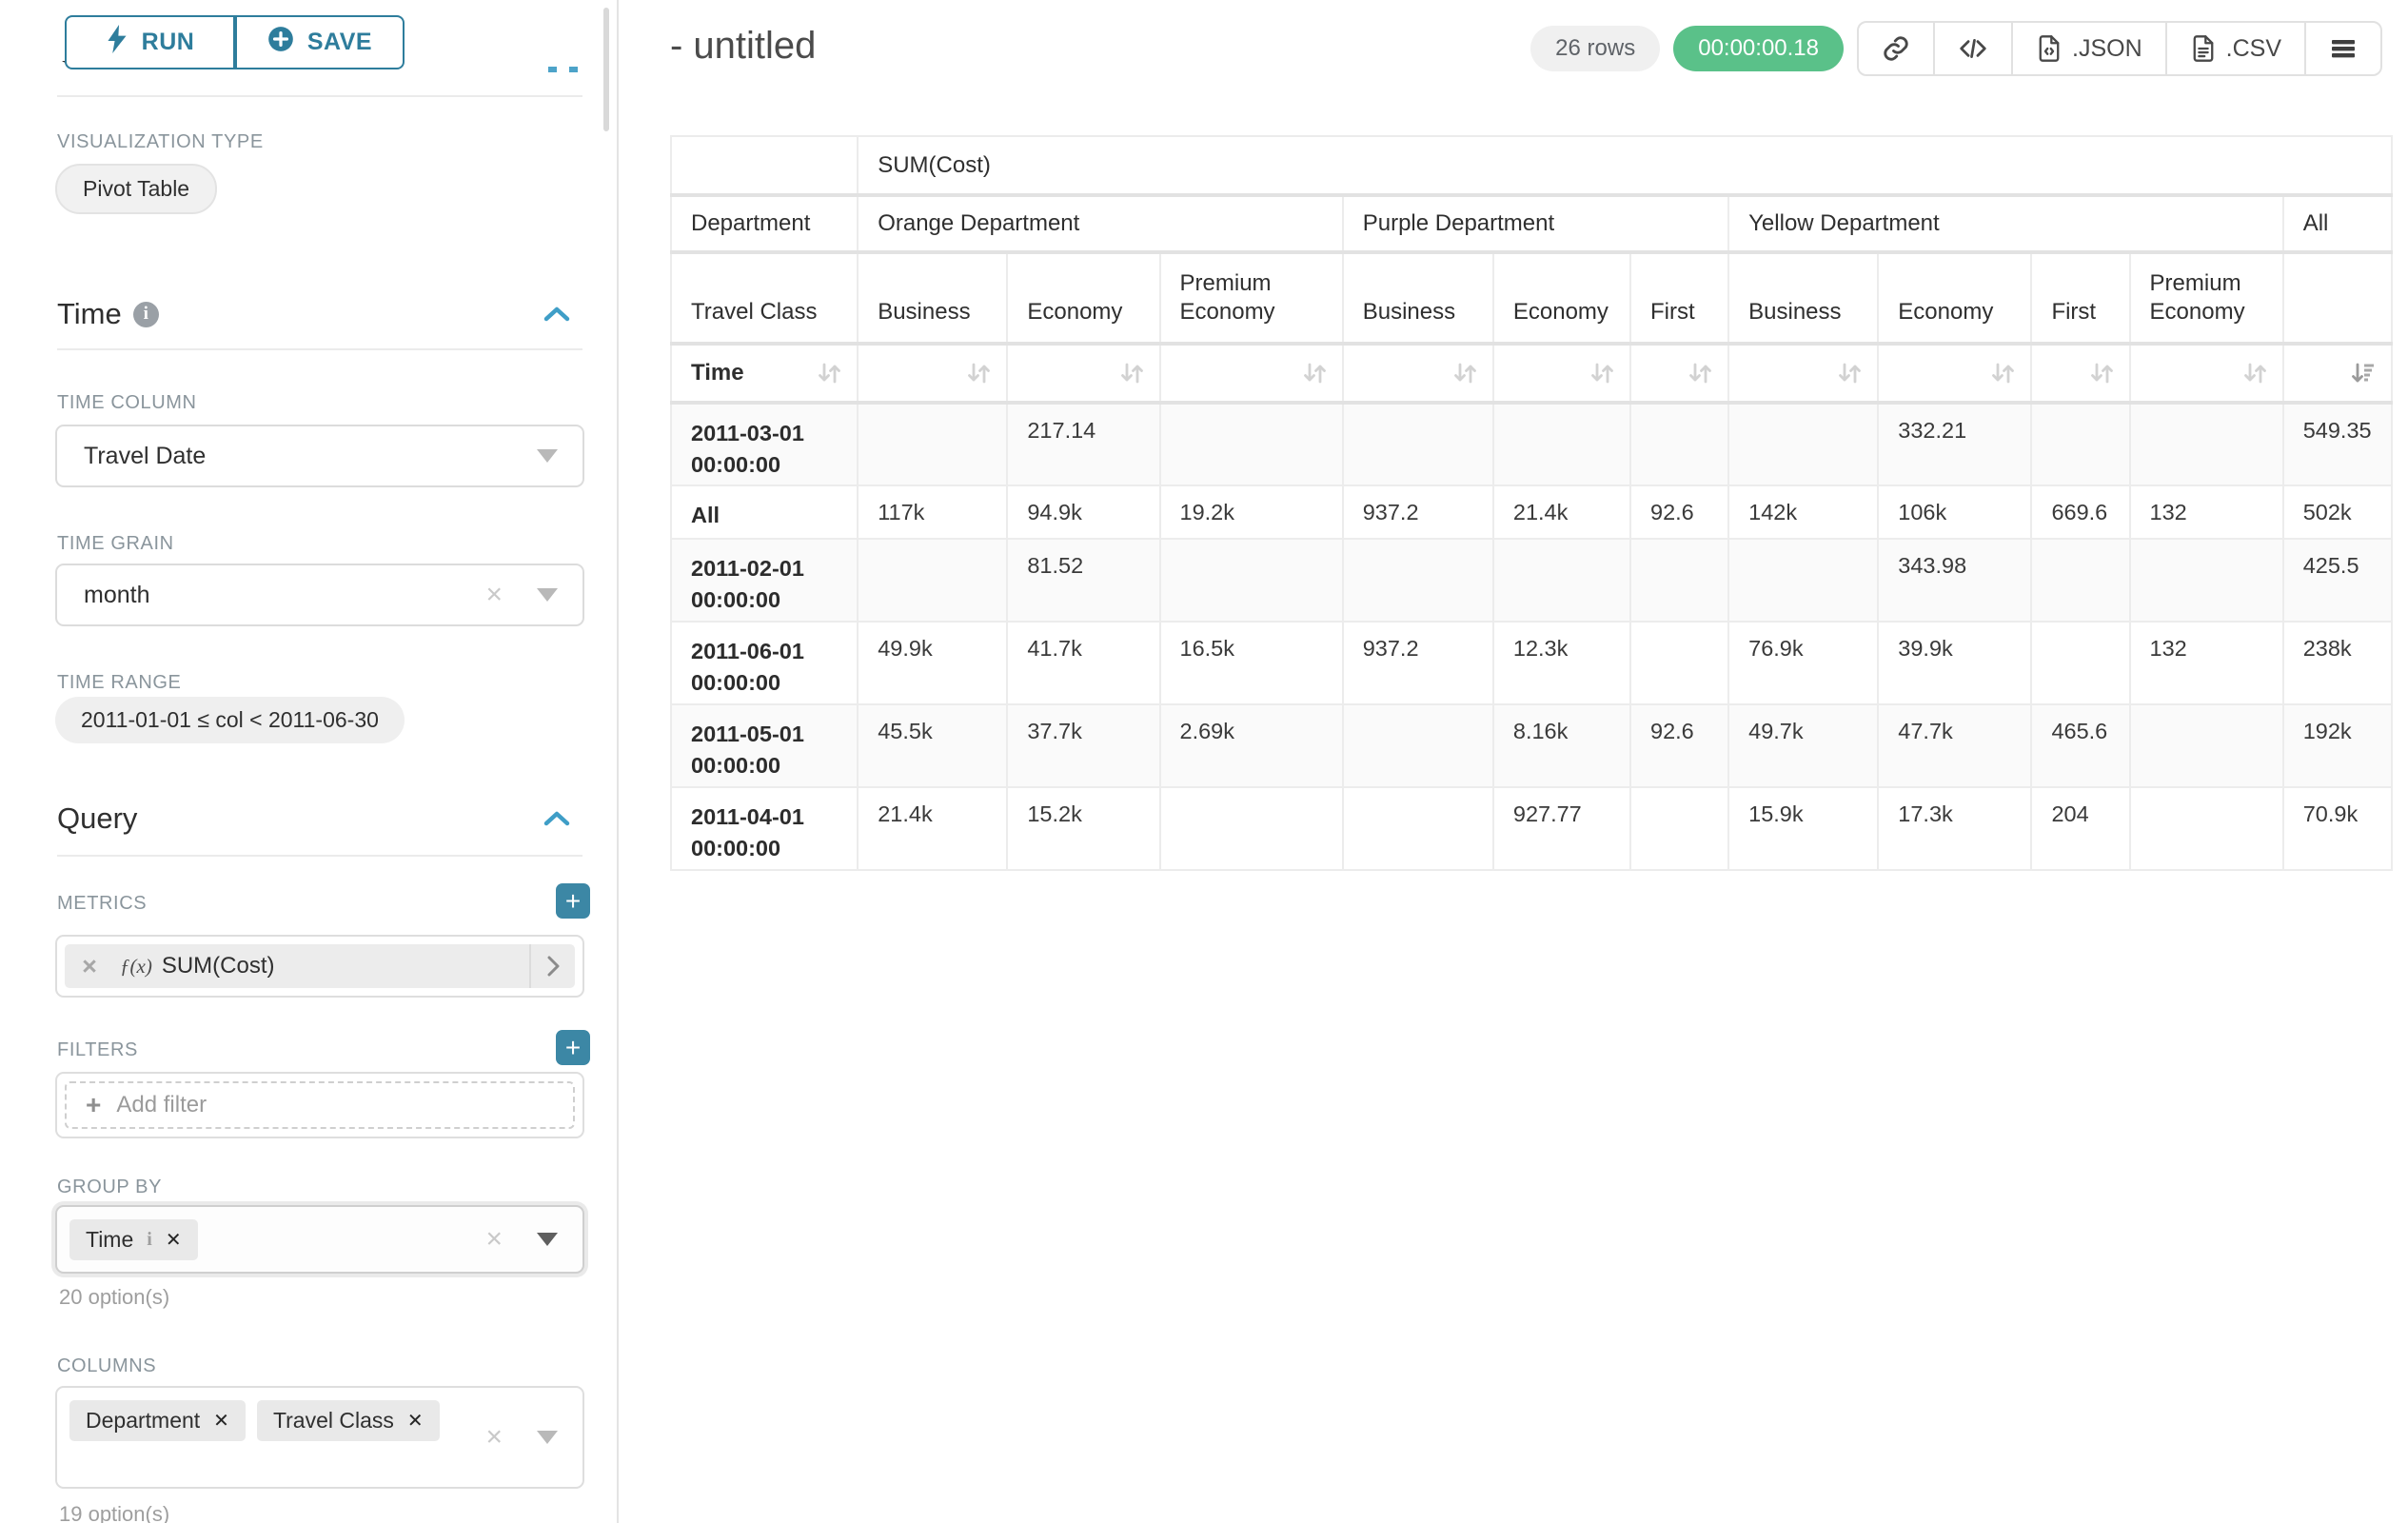  What do you see at coordinates (1972, 49) in the screenshot?
I see `embed-code-button` at bounding box center [1972, 49].